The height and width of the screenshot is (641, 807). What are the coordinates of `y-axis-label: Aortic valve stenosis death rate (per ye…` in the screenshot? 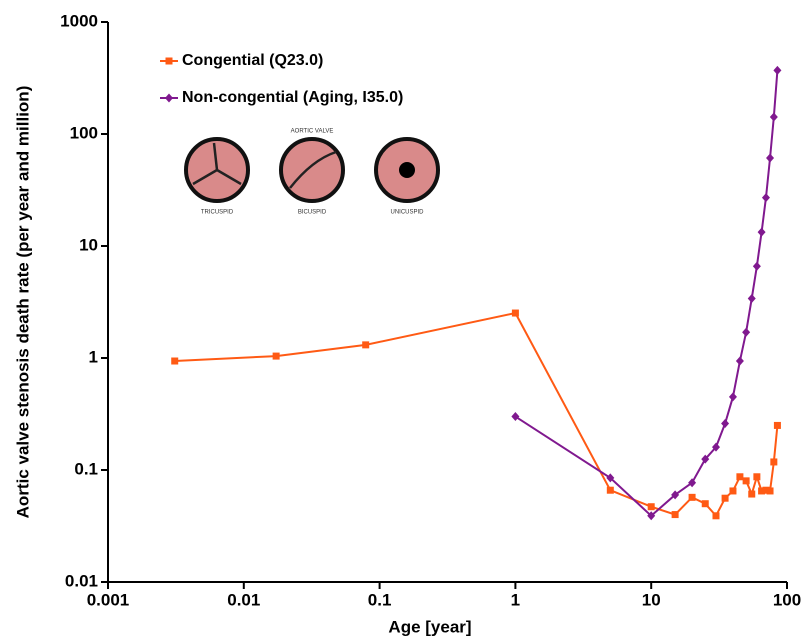 It's located at (22, 302).